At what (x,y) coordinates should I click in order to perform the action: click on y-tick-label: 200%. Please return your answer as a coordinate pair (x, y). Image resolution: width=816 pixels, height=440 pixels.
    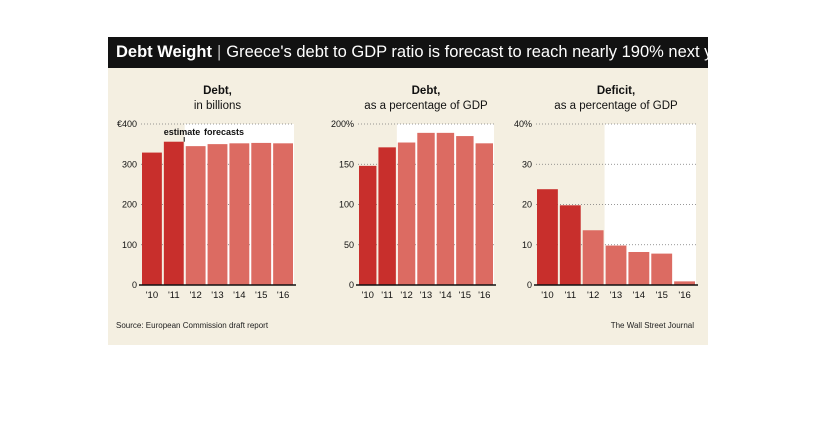
    Looking at the image, I should click on (342, 124).